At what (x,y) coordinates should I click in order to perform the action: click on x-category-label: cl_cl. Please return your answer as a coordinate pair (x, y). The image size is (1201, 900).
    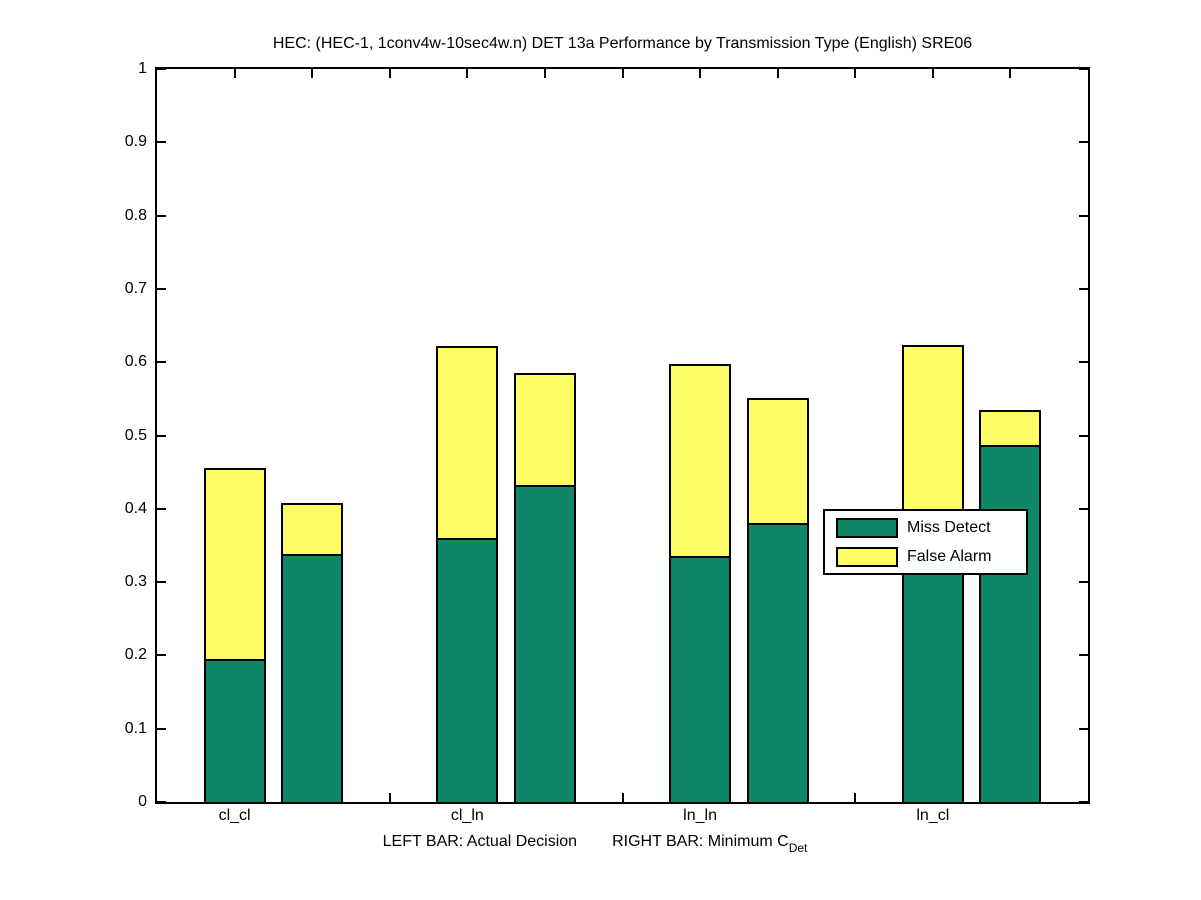
    Looking at the image, I should click on (234, 815).